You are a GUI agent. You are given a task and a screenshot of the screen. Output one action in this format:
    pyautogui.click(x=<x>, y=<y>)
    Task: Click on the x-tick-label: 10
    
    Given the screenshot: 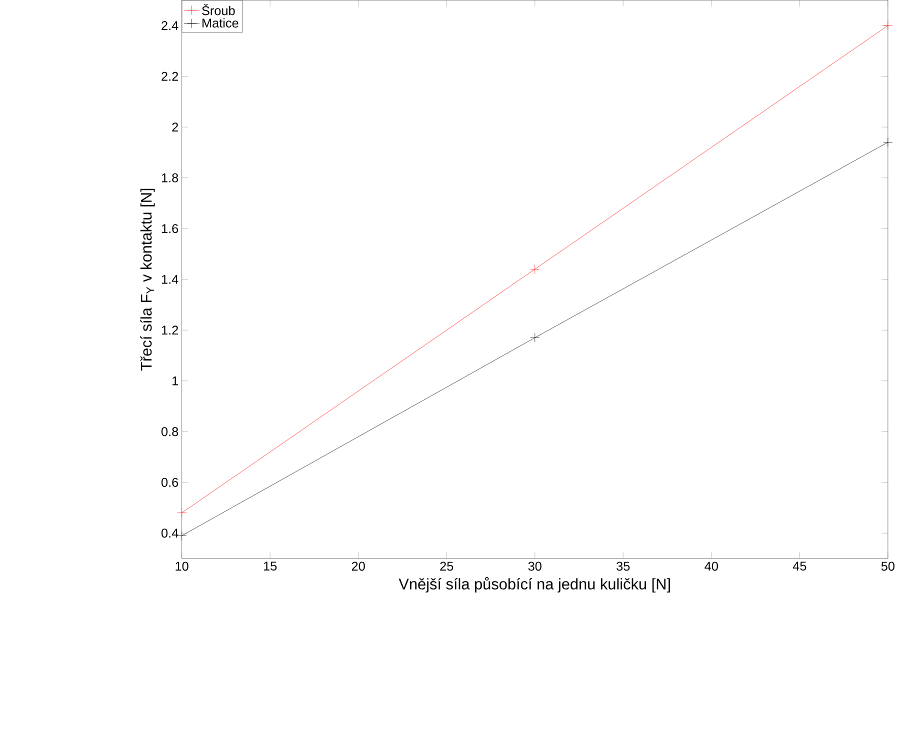 What is the action you would take?
    pyautogui.click(x=182, y=566)
    